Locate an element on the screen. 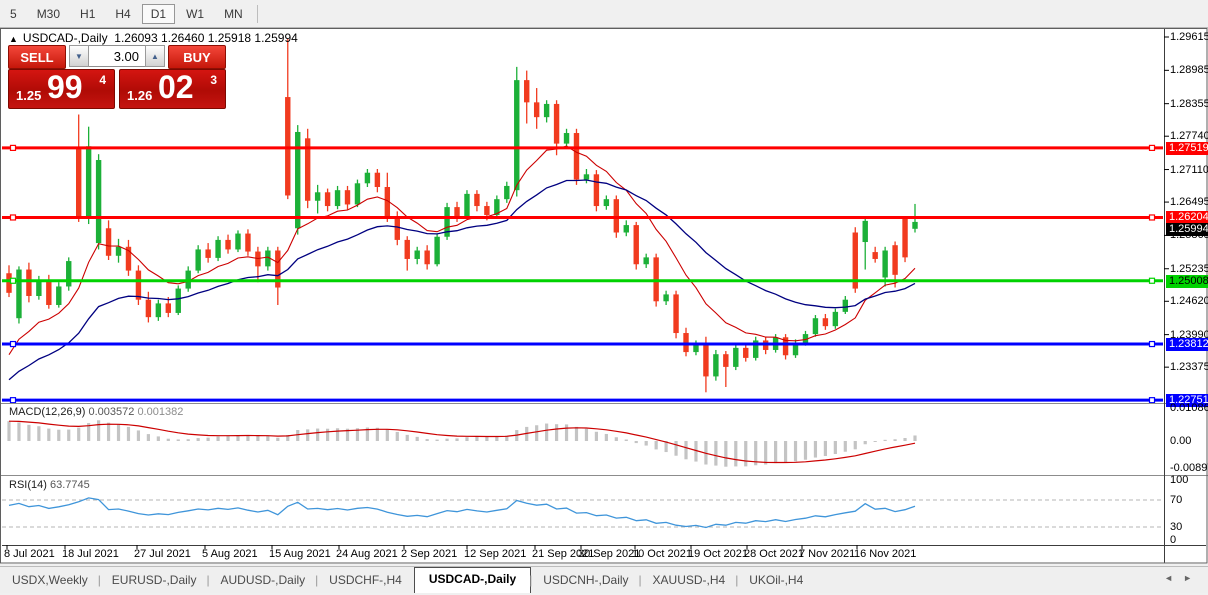  timeframe-button-W1: W1 is located at coordinates (195, 13).